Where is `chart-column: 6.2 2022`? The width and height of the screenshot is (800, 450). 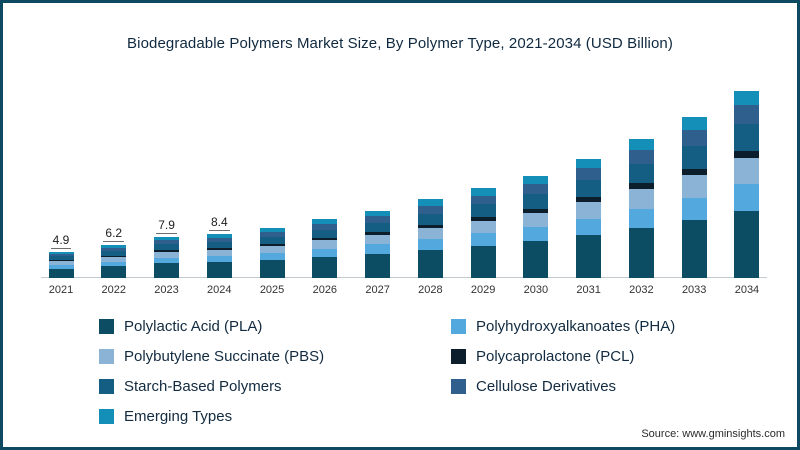
chart-column: 6.2 2022 is located at coordinates (114, 178).